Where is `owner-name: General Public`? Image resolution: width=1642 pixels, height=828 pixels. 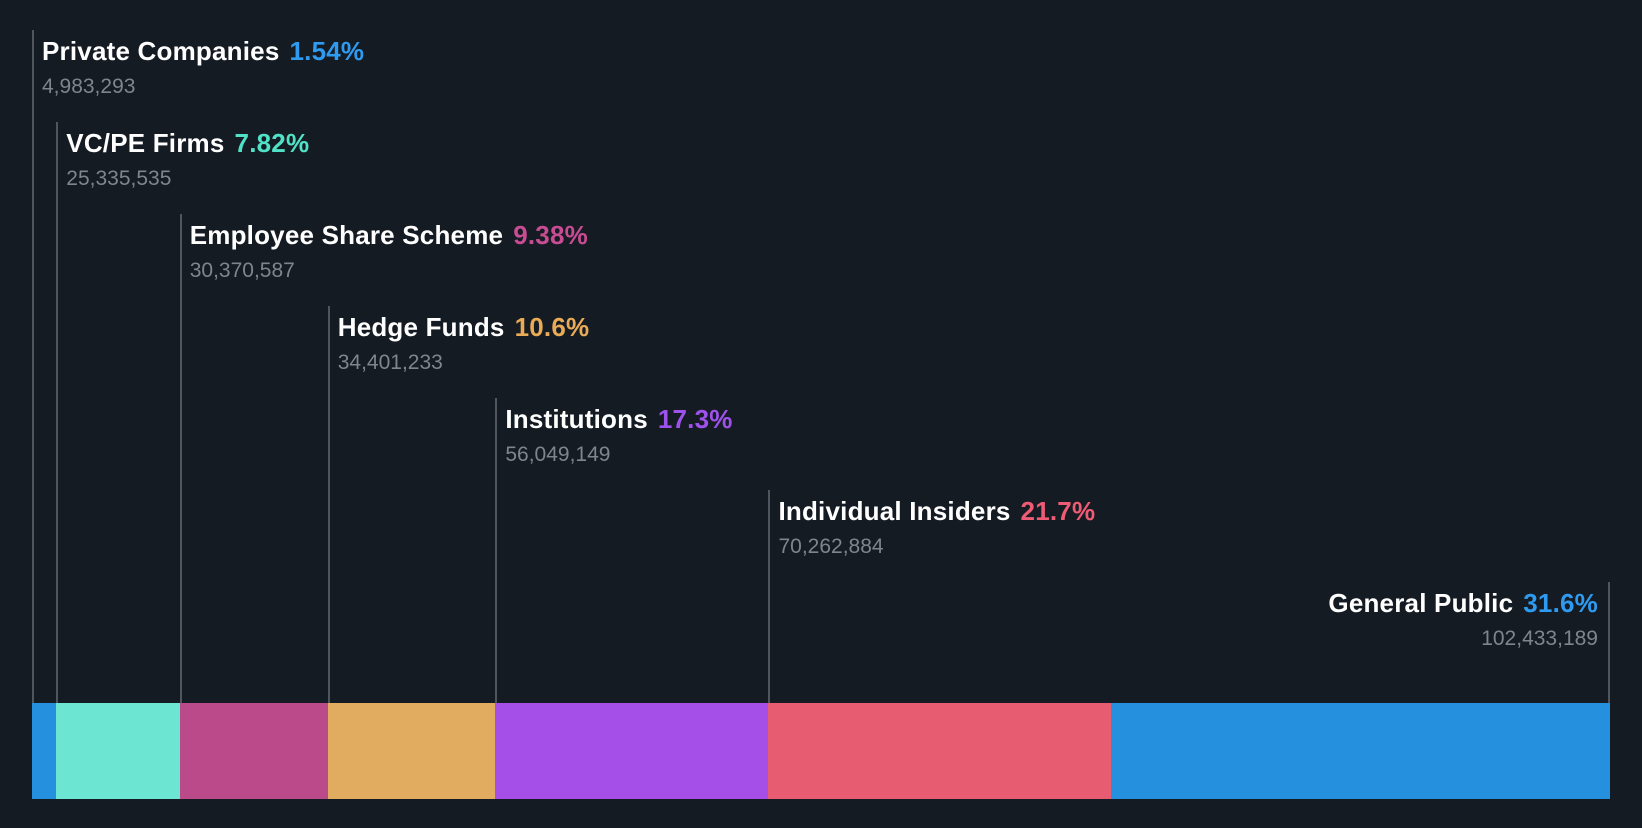
owner-name: General Public is located at coordinates (1421, 603).